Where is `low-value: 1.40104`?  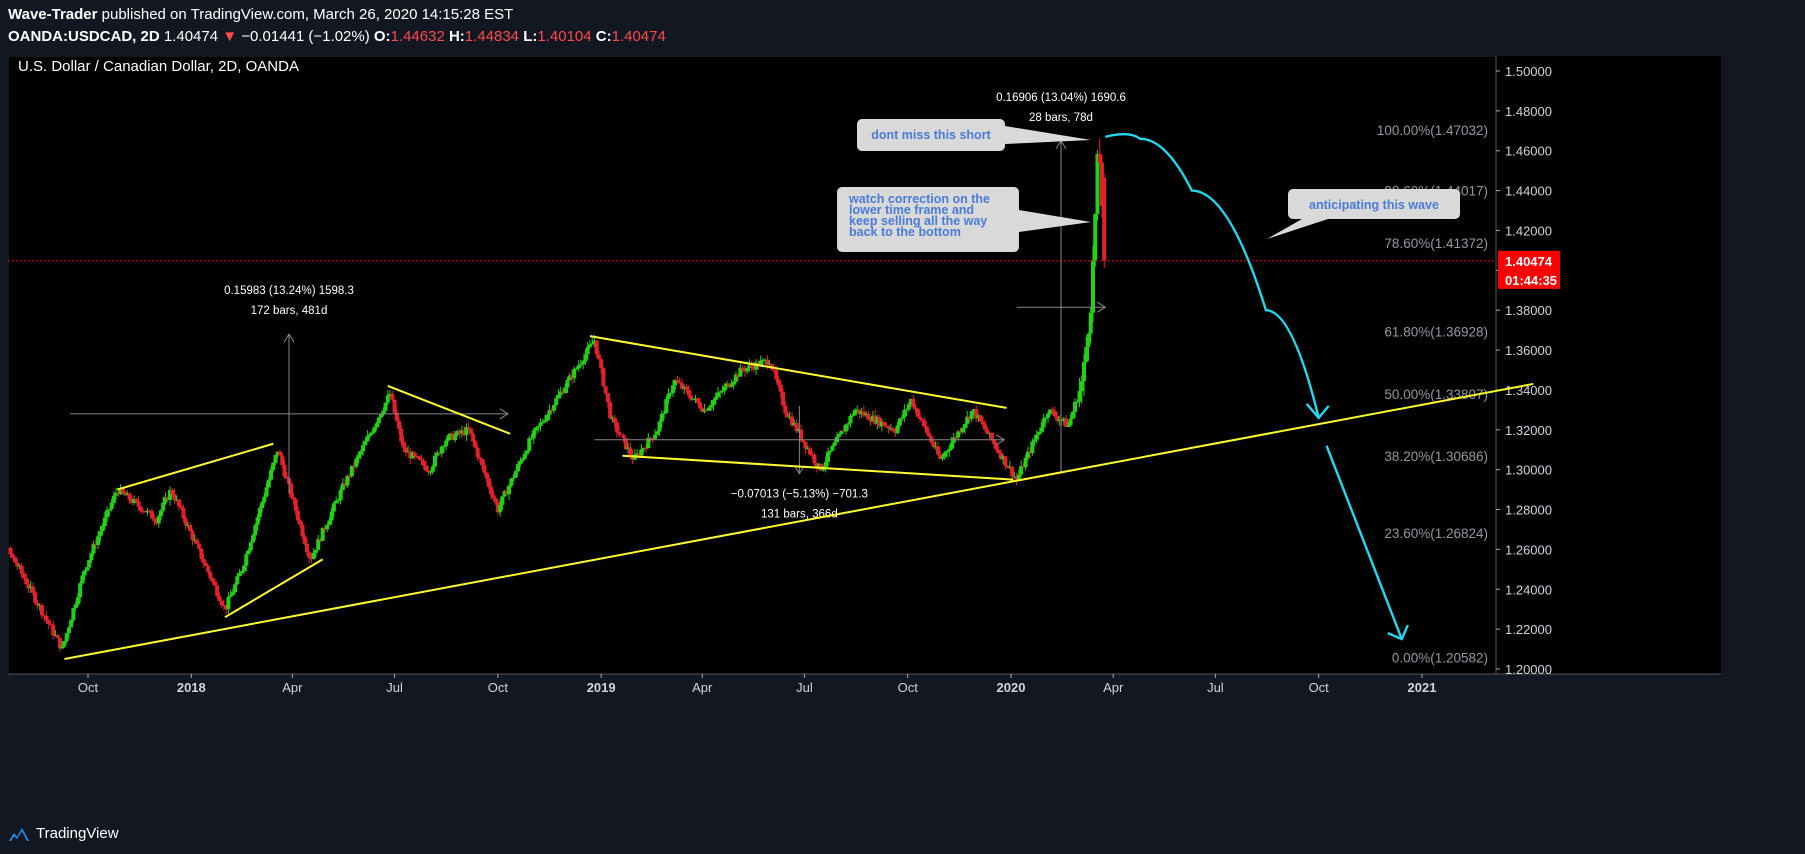
low-value: 1.40104 is located at coordinates (564, 36).